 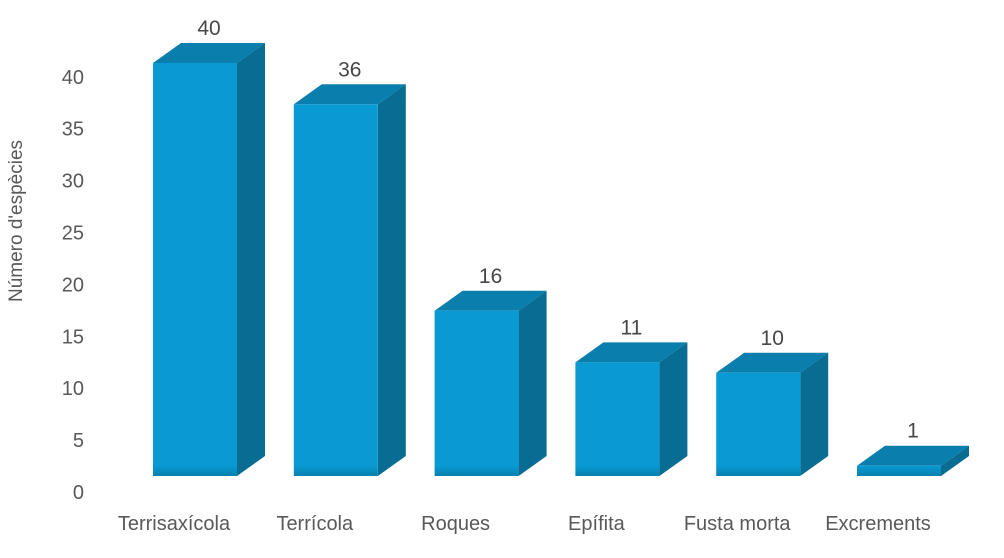 I want to click on category-label-epifita: Epífita, so click(x=597, y=524).